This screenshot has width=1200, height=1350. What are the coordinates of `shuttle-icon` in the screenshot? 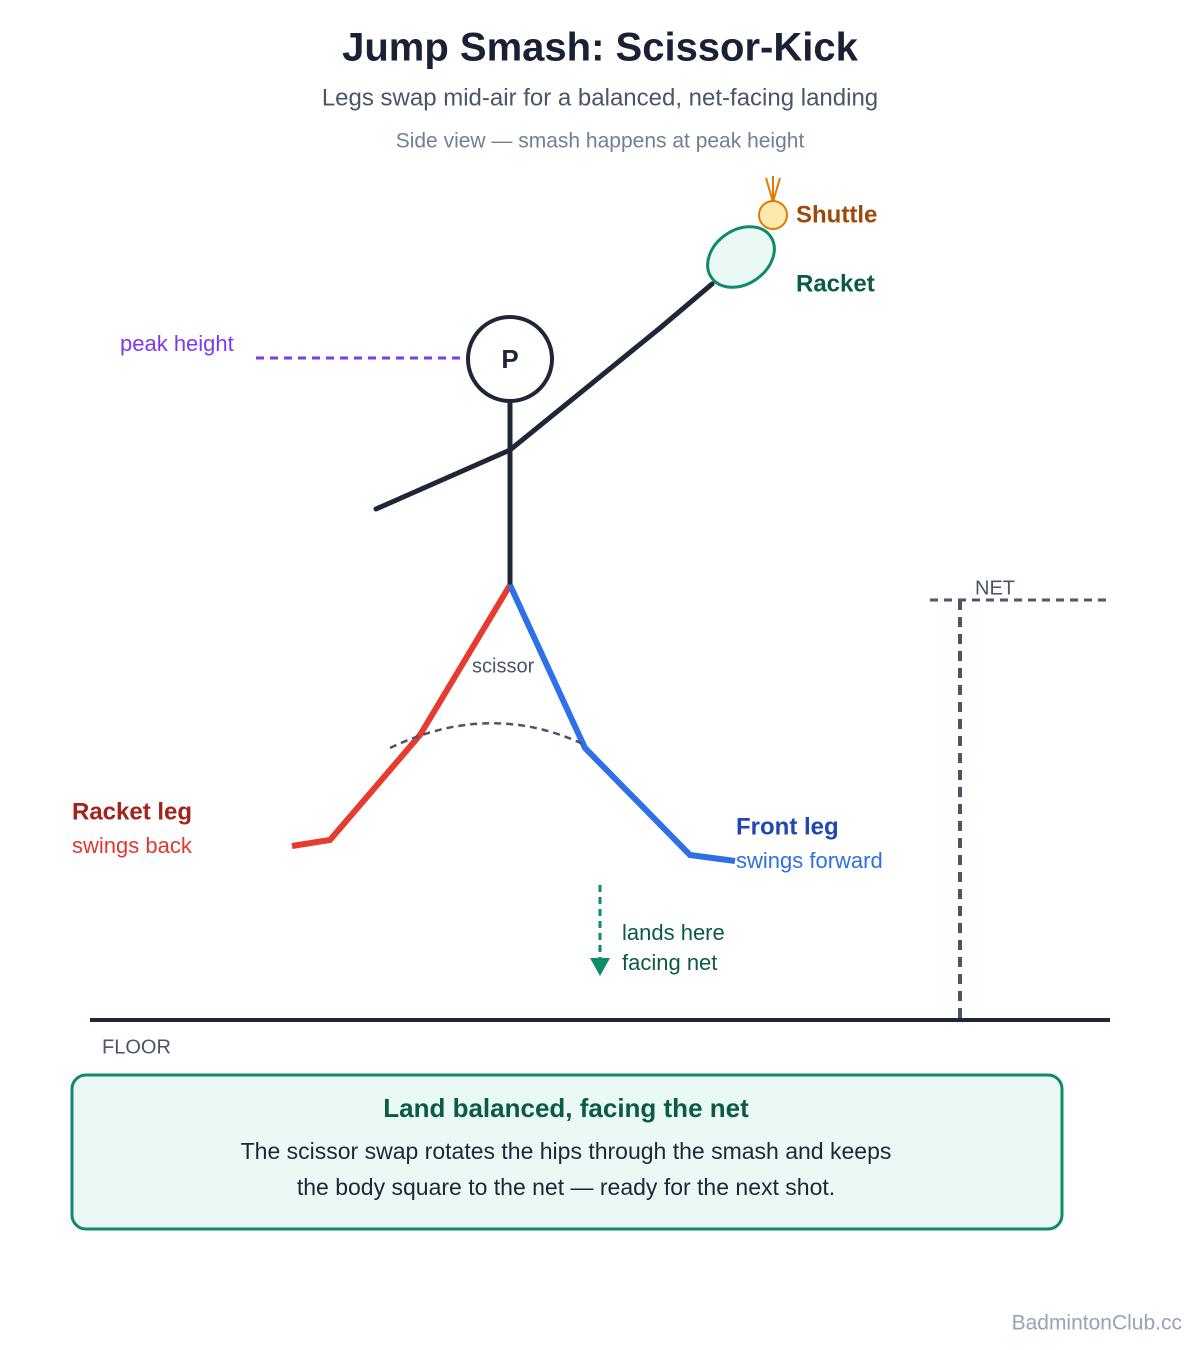 It's located at (773, 203).